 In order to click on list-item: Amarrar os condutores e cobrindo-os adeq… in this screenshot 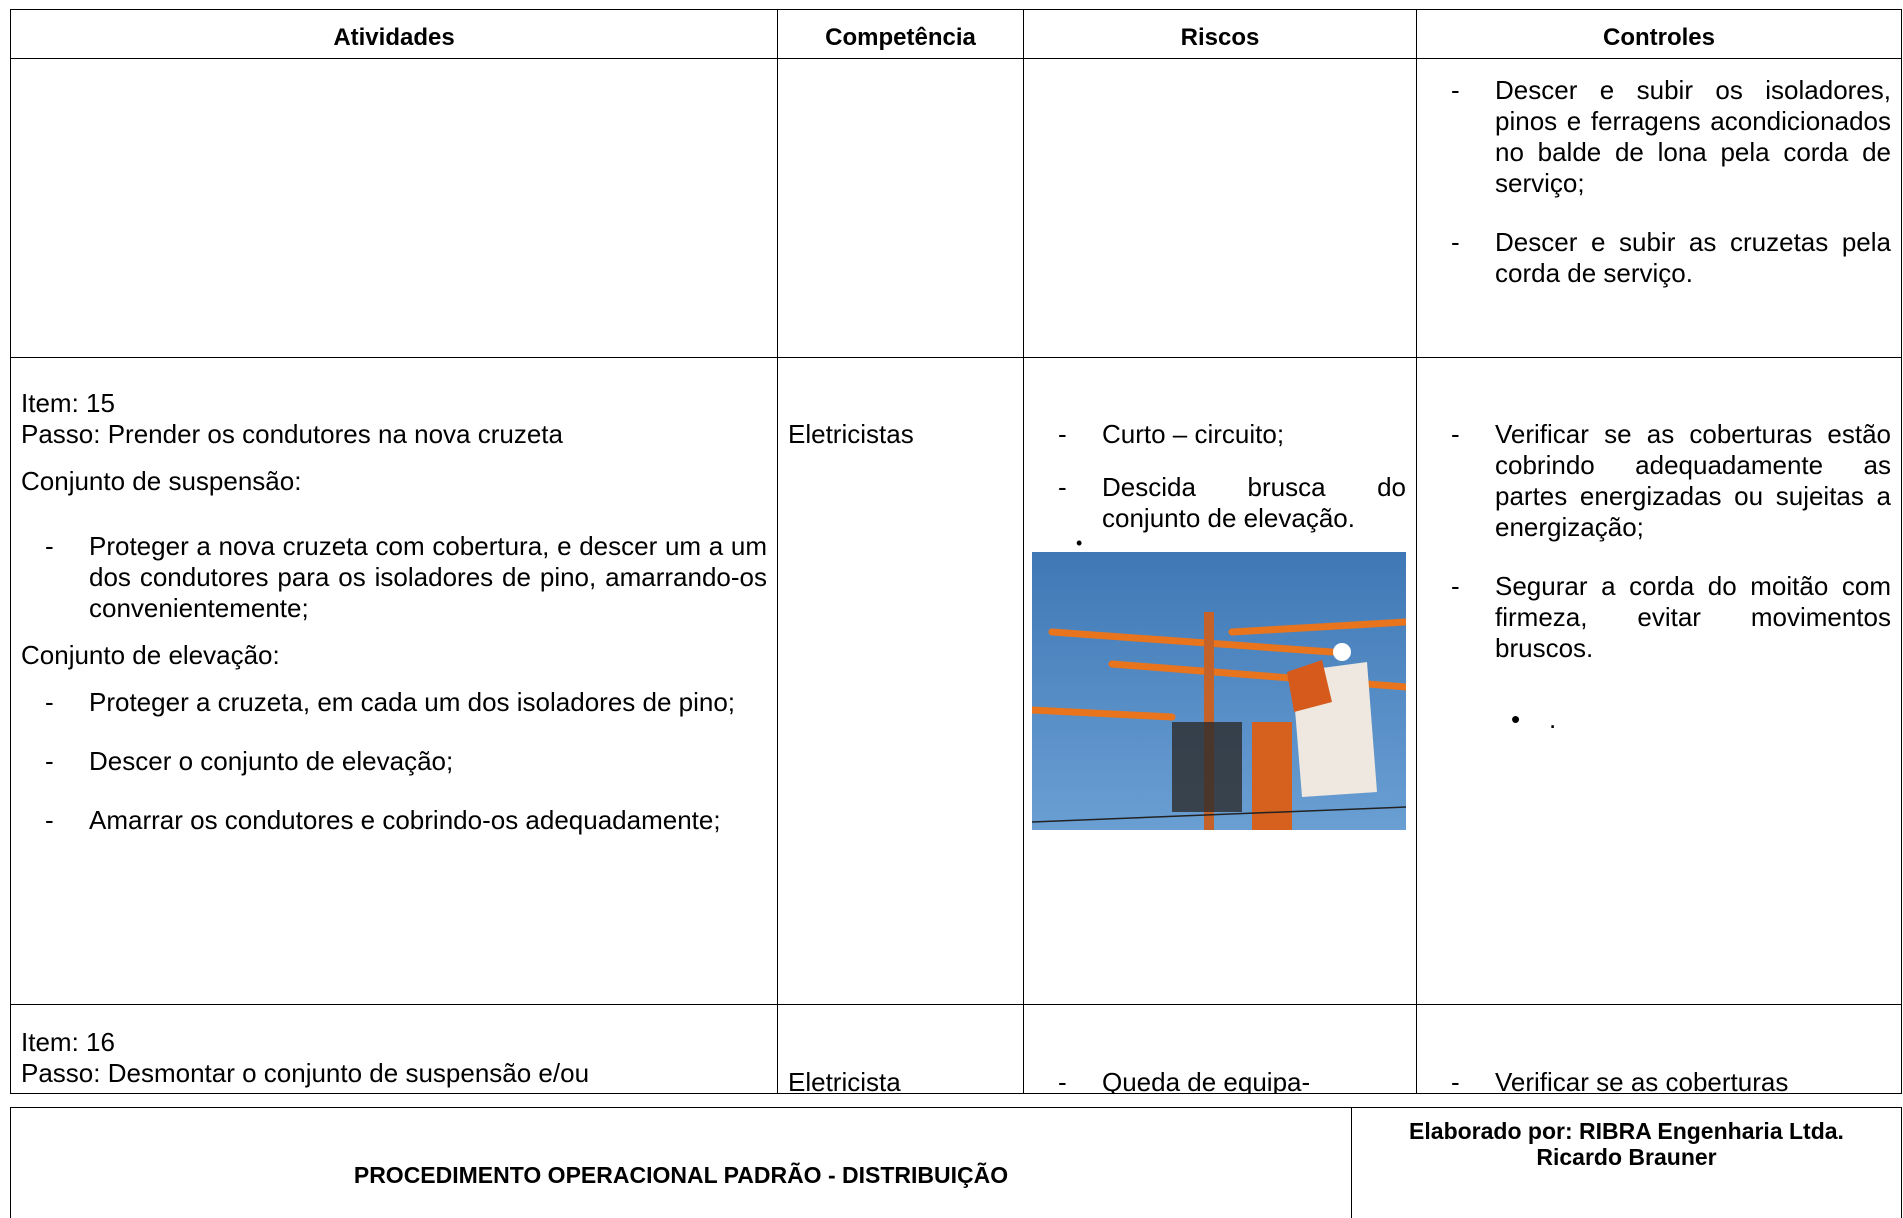, I will do `click(394, 820)`.